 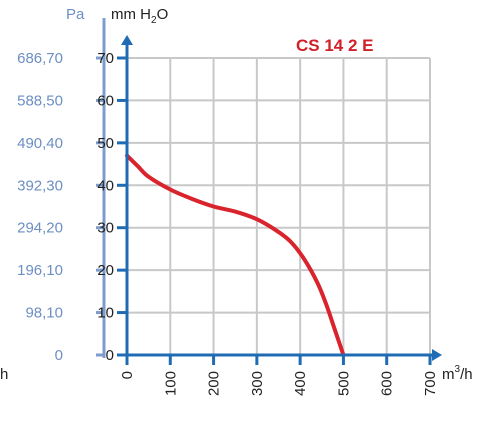 What do you see at coordinates (127, 375) in the screenshot?
I see `x-tick-label: 0` at bounding box center [127, 375].